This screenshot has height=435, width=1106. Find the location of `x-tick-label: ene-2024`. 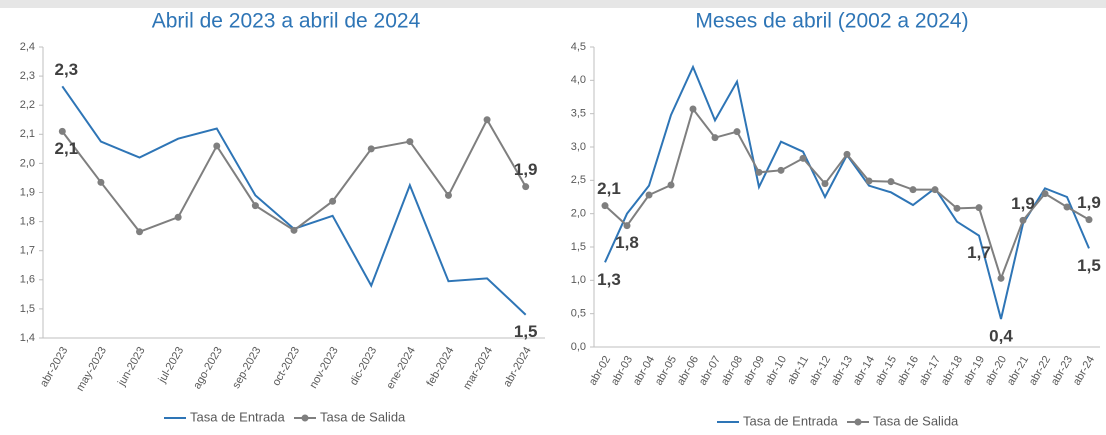

x-tick-label: ene-2024 is located at coordinates (401, 368).